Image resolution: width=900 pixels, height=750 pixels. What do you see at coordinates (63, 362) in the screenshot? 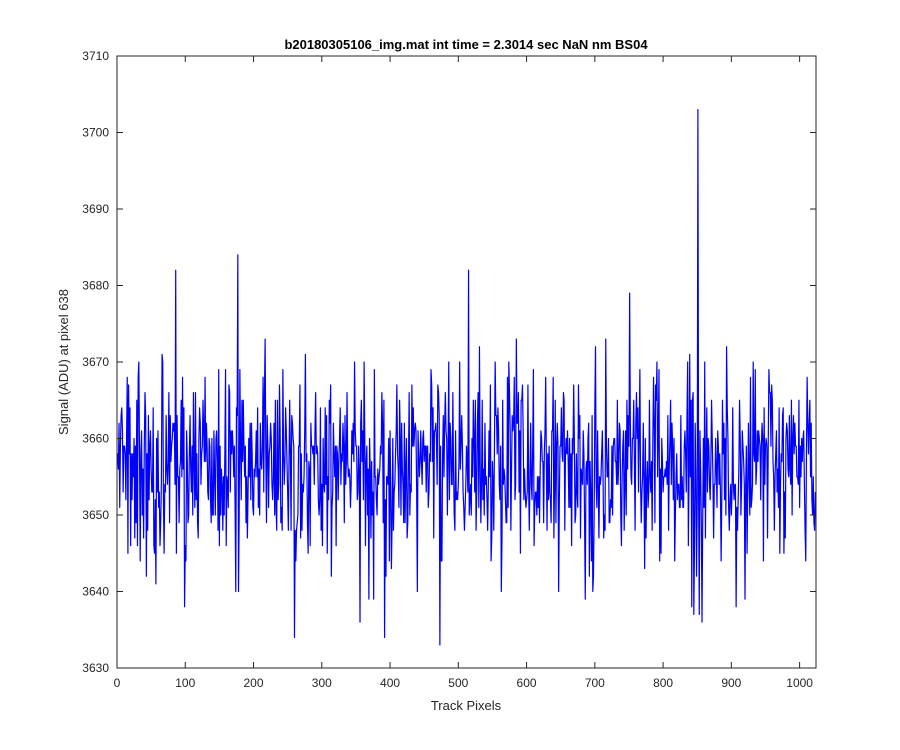
I see `y-axis-label: Signal (ADU) at pixel 638` at bounding box center [63, 362].